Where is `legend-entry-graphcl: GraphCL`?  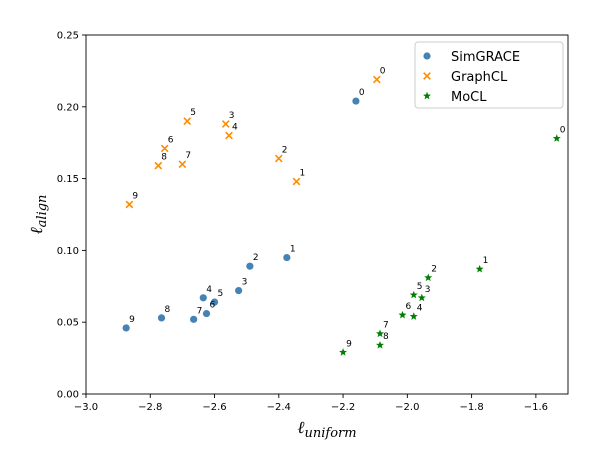
legend-entry-graphcl: GraphCL is located at coordinates (465, 77).